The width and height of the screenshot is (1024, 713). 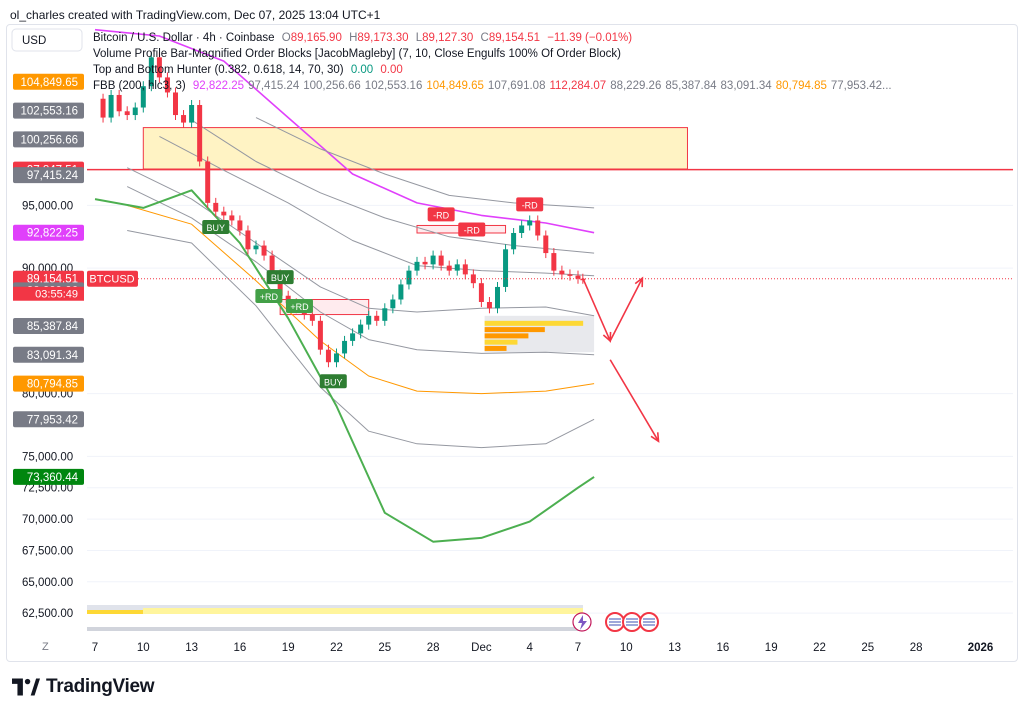 I want to click on close-label: C, so click(x=484, y=38).